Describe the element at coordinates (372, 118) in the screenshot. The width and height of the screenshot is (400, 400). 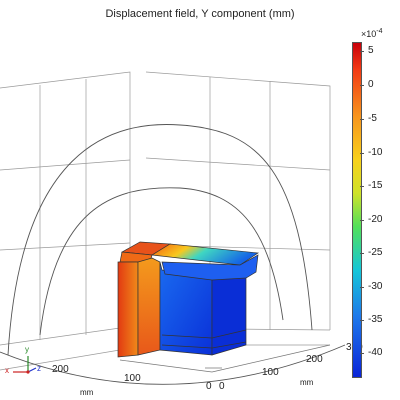
I see `colorbar-tick: -5` at that location.